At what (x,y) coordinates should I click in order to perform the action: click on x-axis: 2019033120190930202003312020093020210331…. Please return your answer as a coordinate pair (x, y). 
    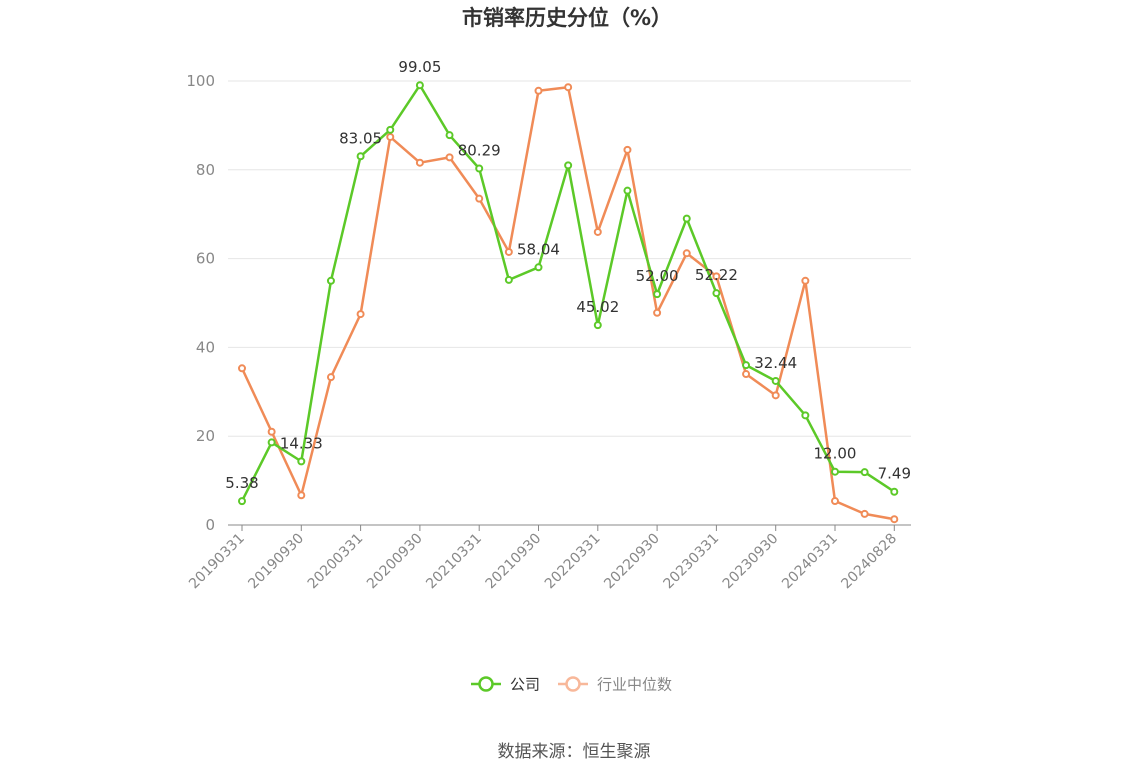
    Looking at the image, I should click on (548, 558).